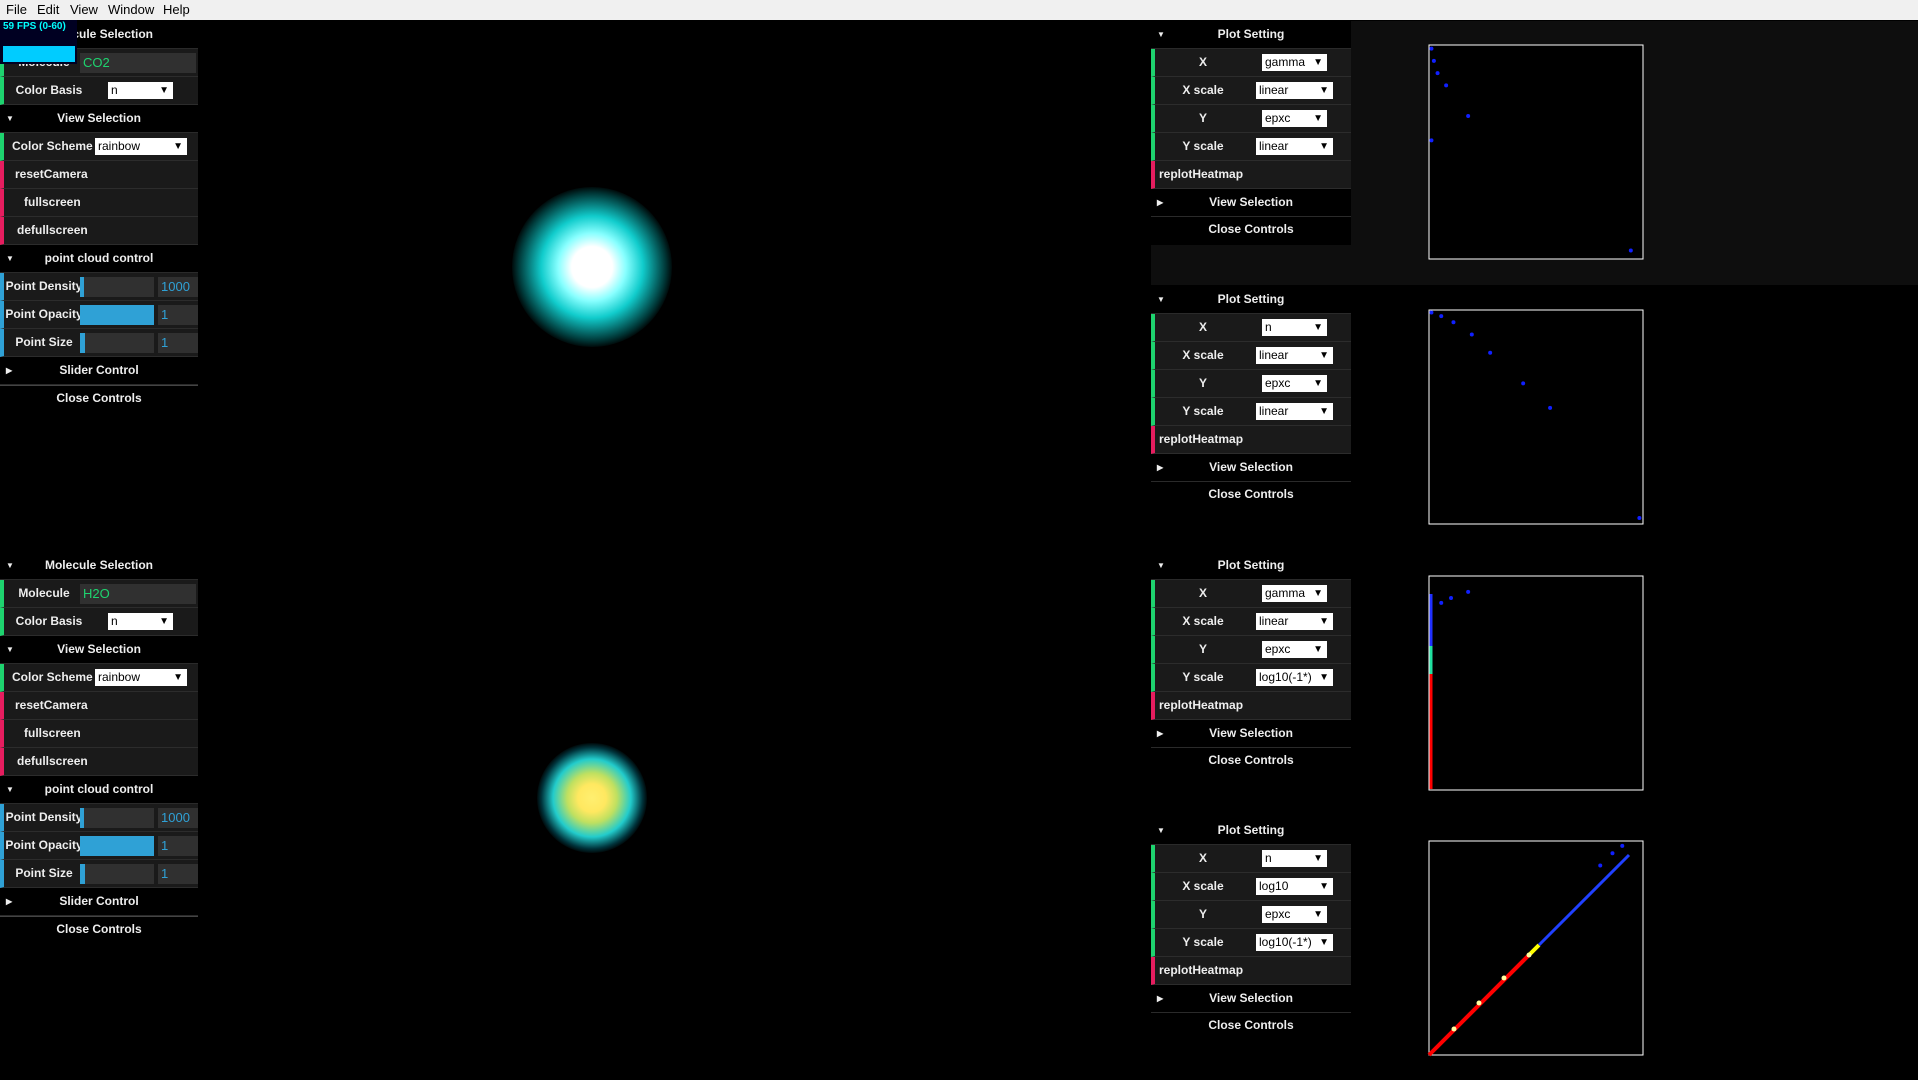  I want to click on select-row: Y scale log10(-1*) ▼, so click(1251, 678).